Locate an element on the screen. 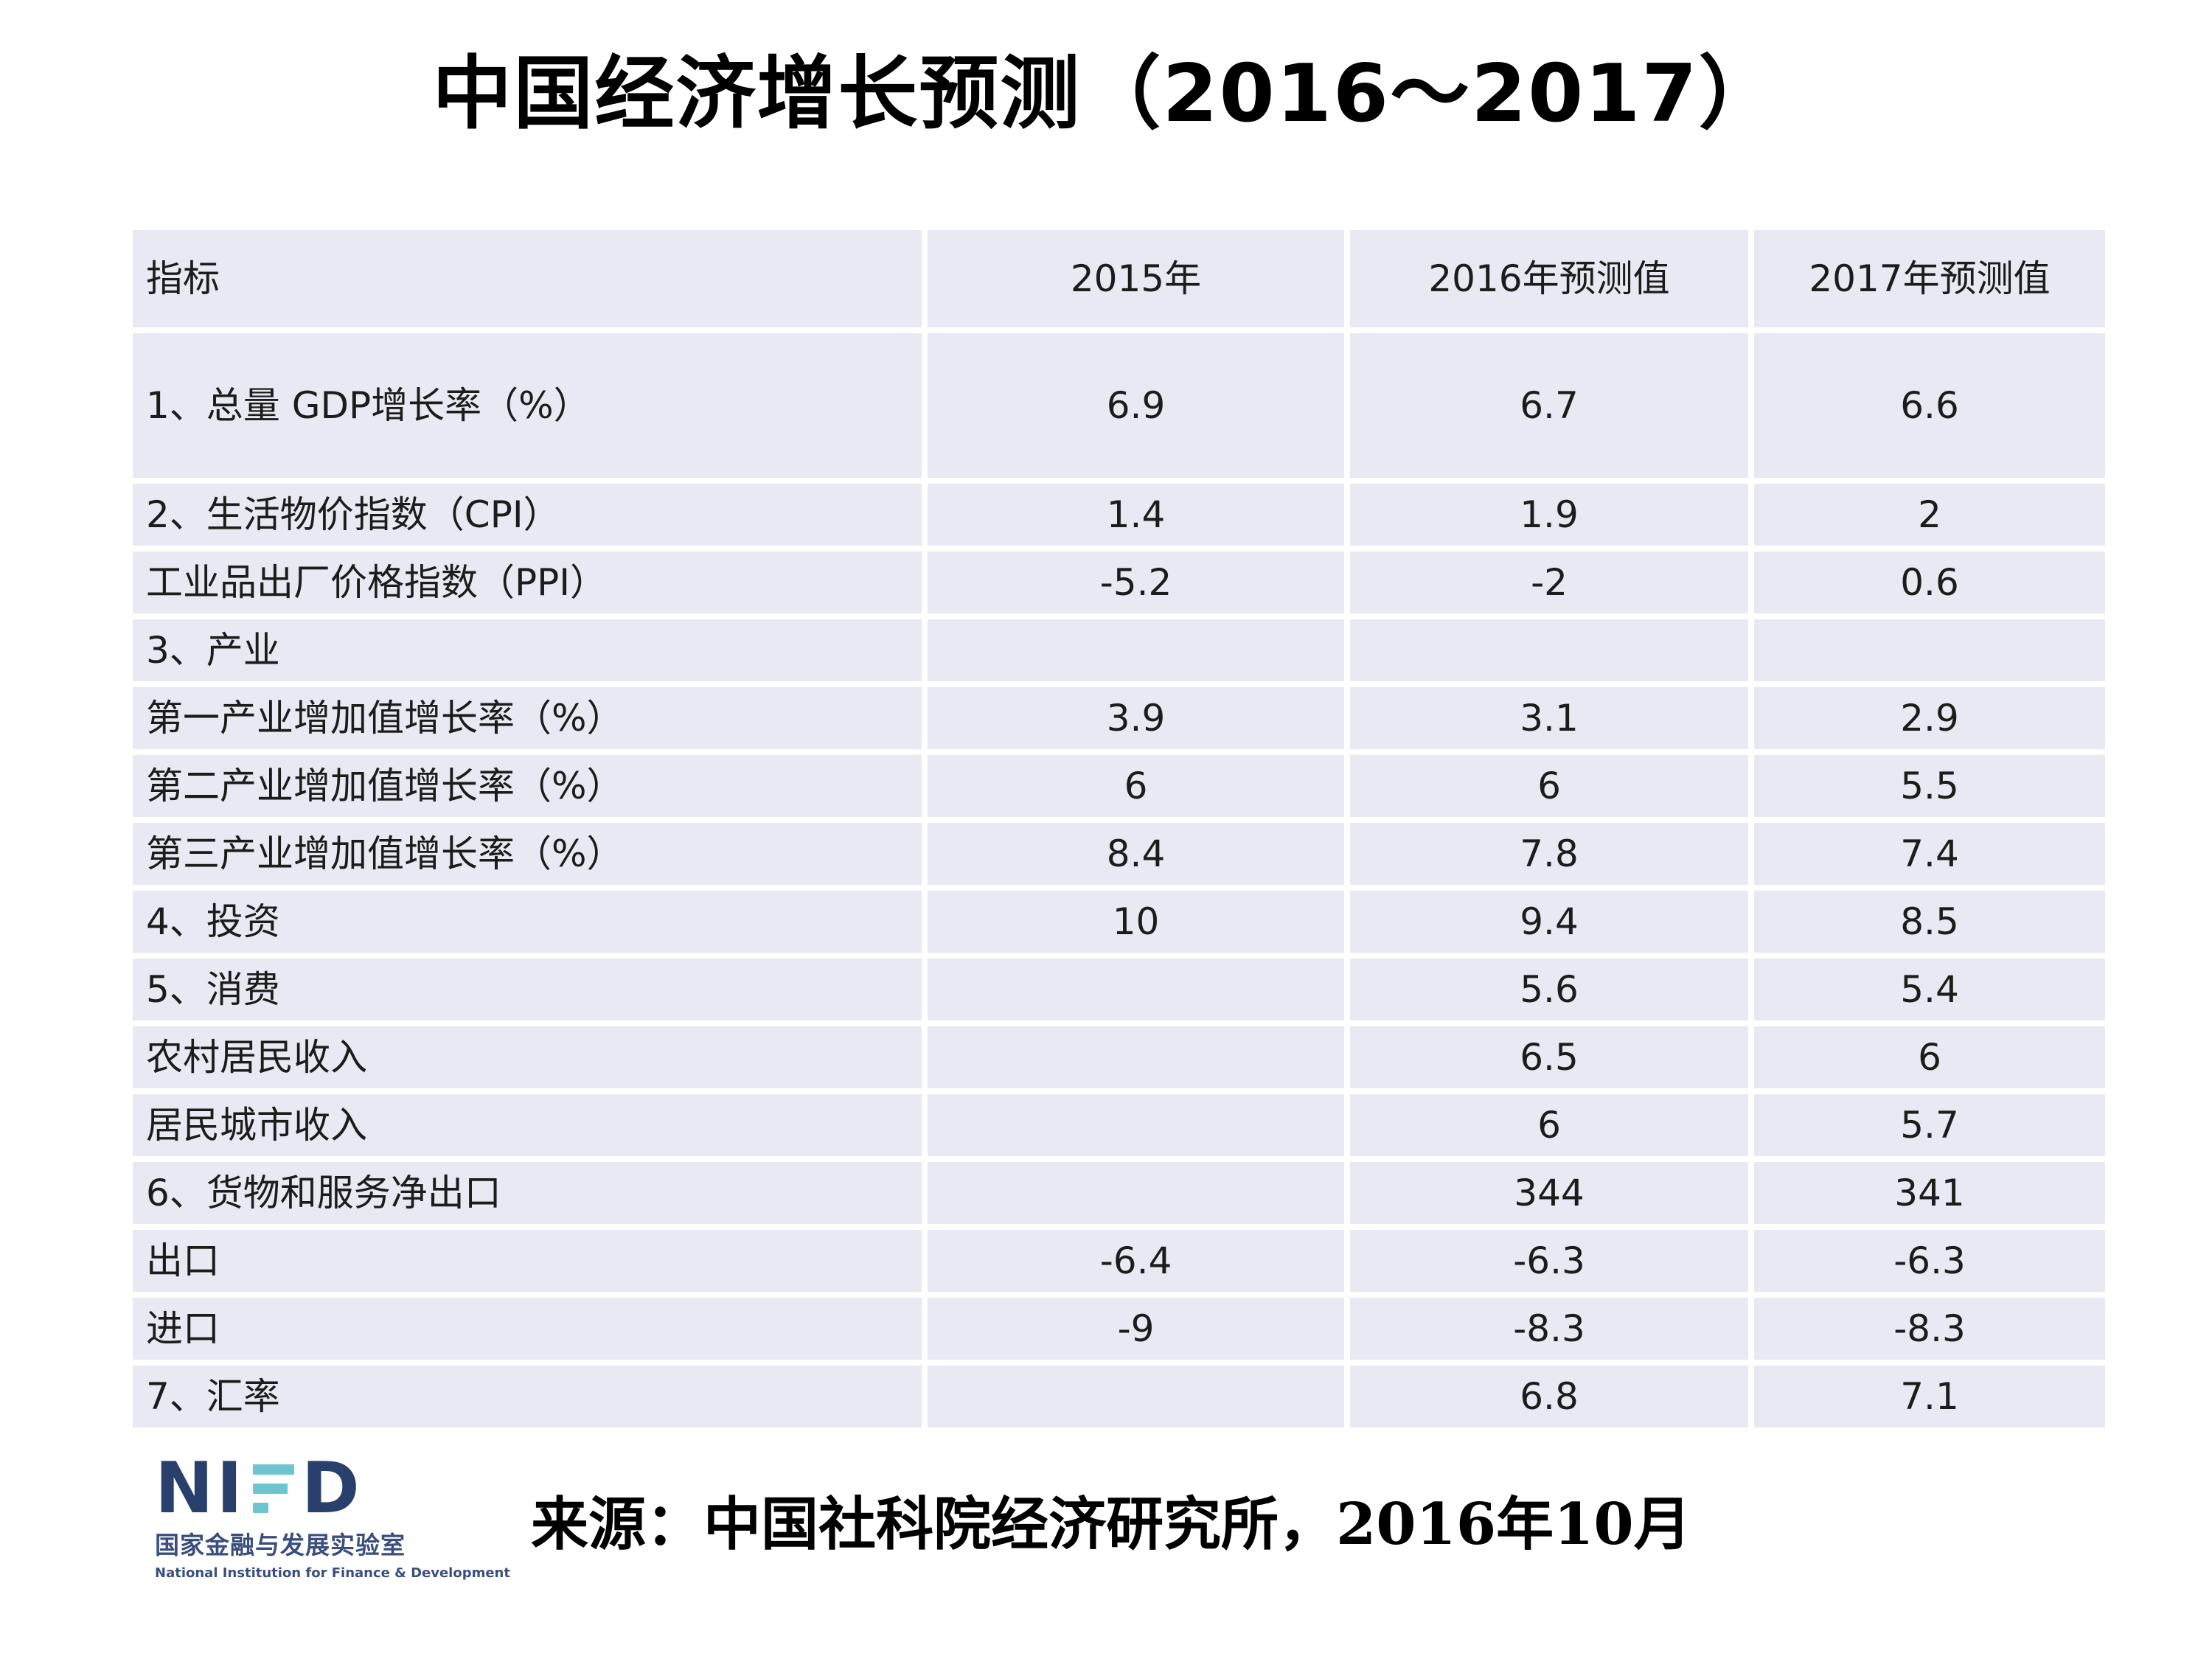 Image resolution: width=2212 pixels, height=1659 pixels. value-cell-2016: 6.5 is located at coordinates (1549, 1057).